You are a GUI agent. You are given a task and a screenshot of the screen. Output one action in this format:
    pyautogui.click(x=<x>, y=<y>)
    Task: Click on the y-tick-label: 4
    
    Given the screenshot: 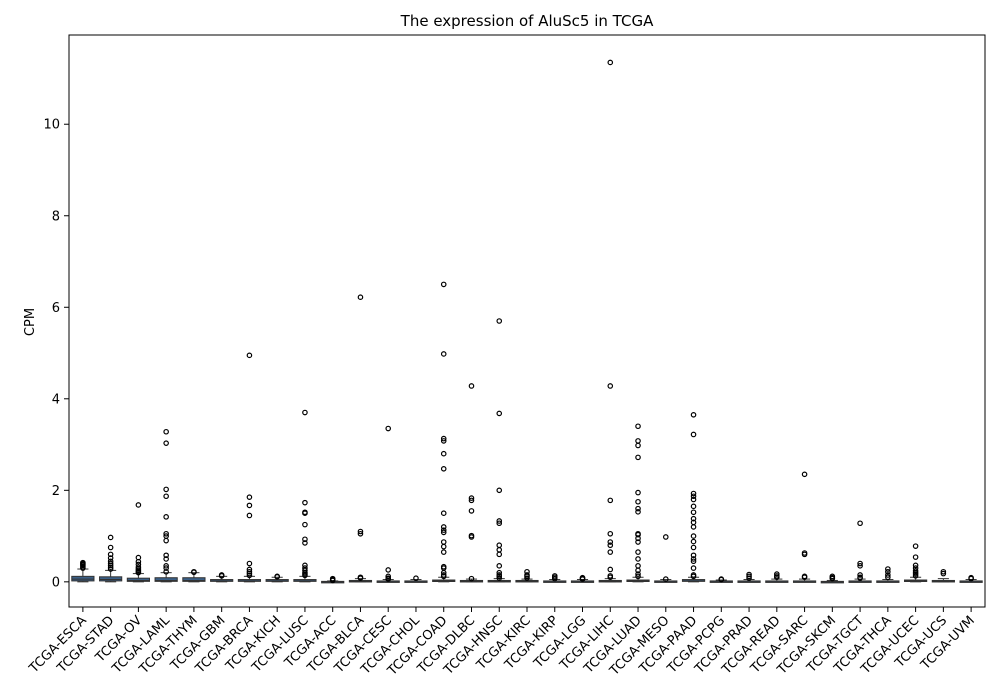 What is the action you would take?
    pyautogui.click(x=56, y=399)
    